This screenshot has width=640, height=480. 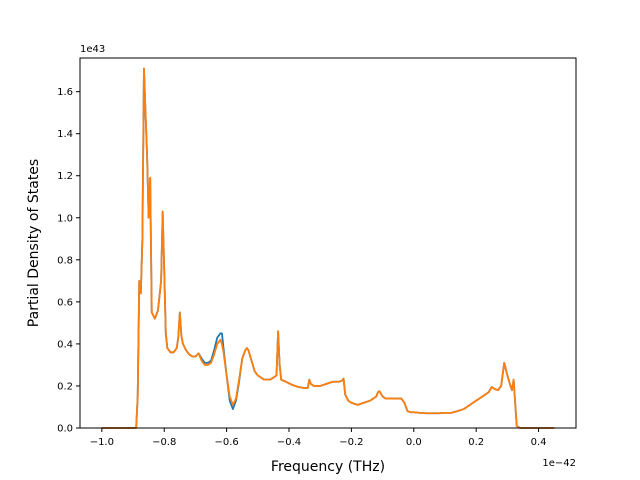 What do you see at coordinates (65, 386) in the screenshot?
I see `y-tick-label: 0.2` at bounding box center [65, 386].